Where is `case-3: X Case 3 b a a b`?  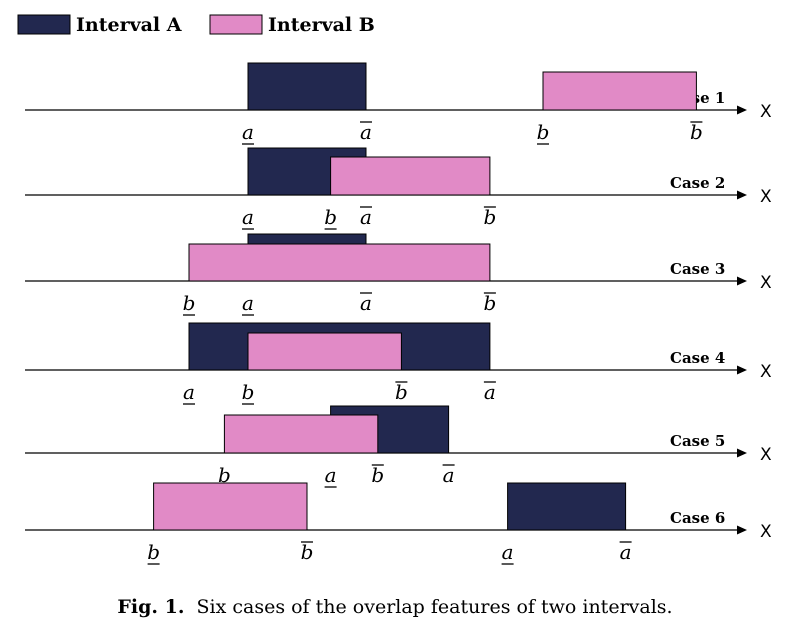
case-3: X Case 3 b a a b is located at coordinates (398, 274).